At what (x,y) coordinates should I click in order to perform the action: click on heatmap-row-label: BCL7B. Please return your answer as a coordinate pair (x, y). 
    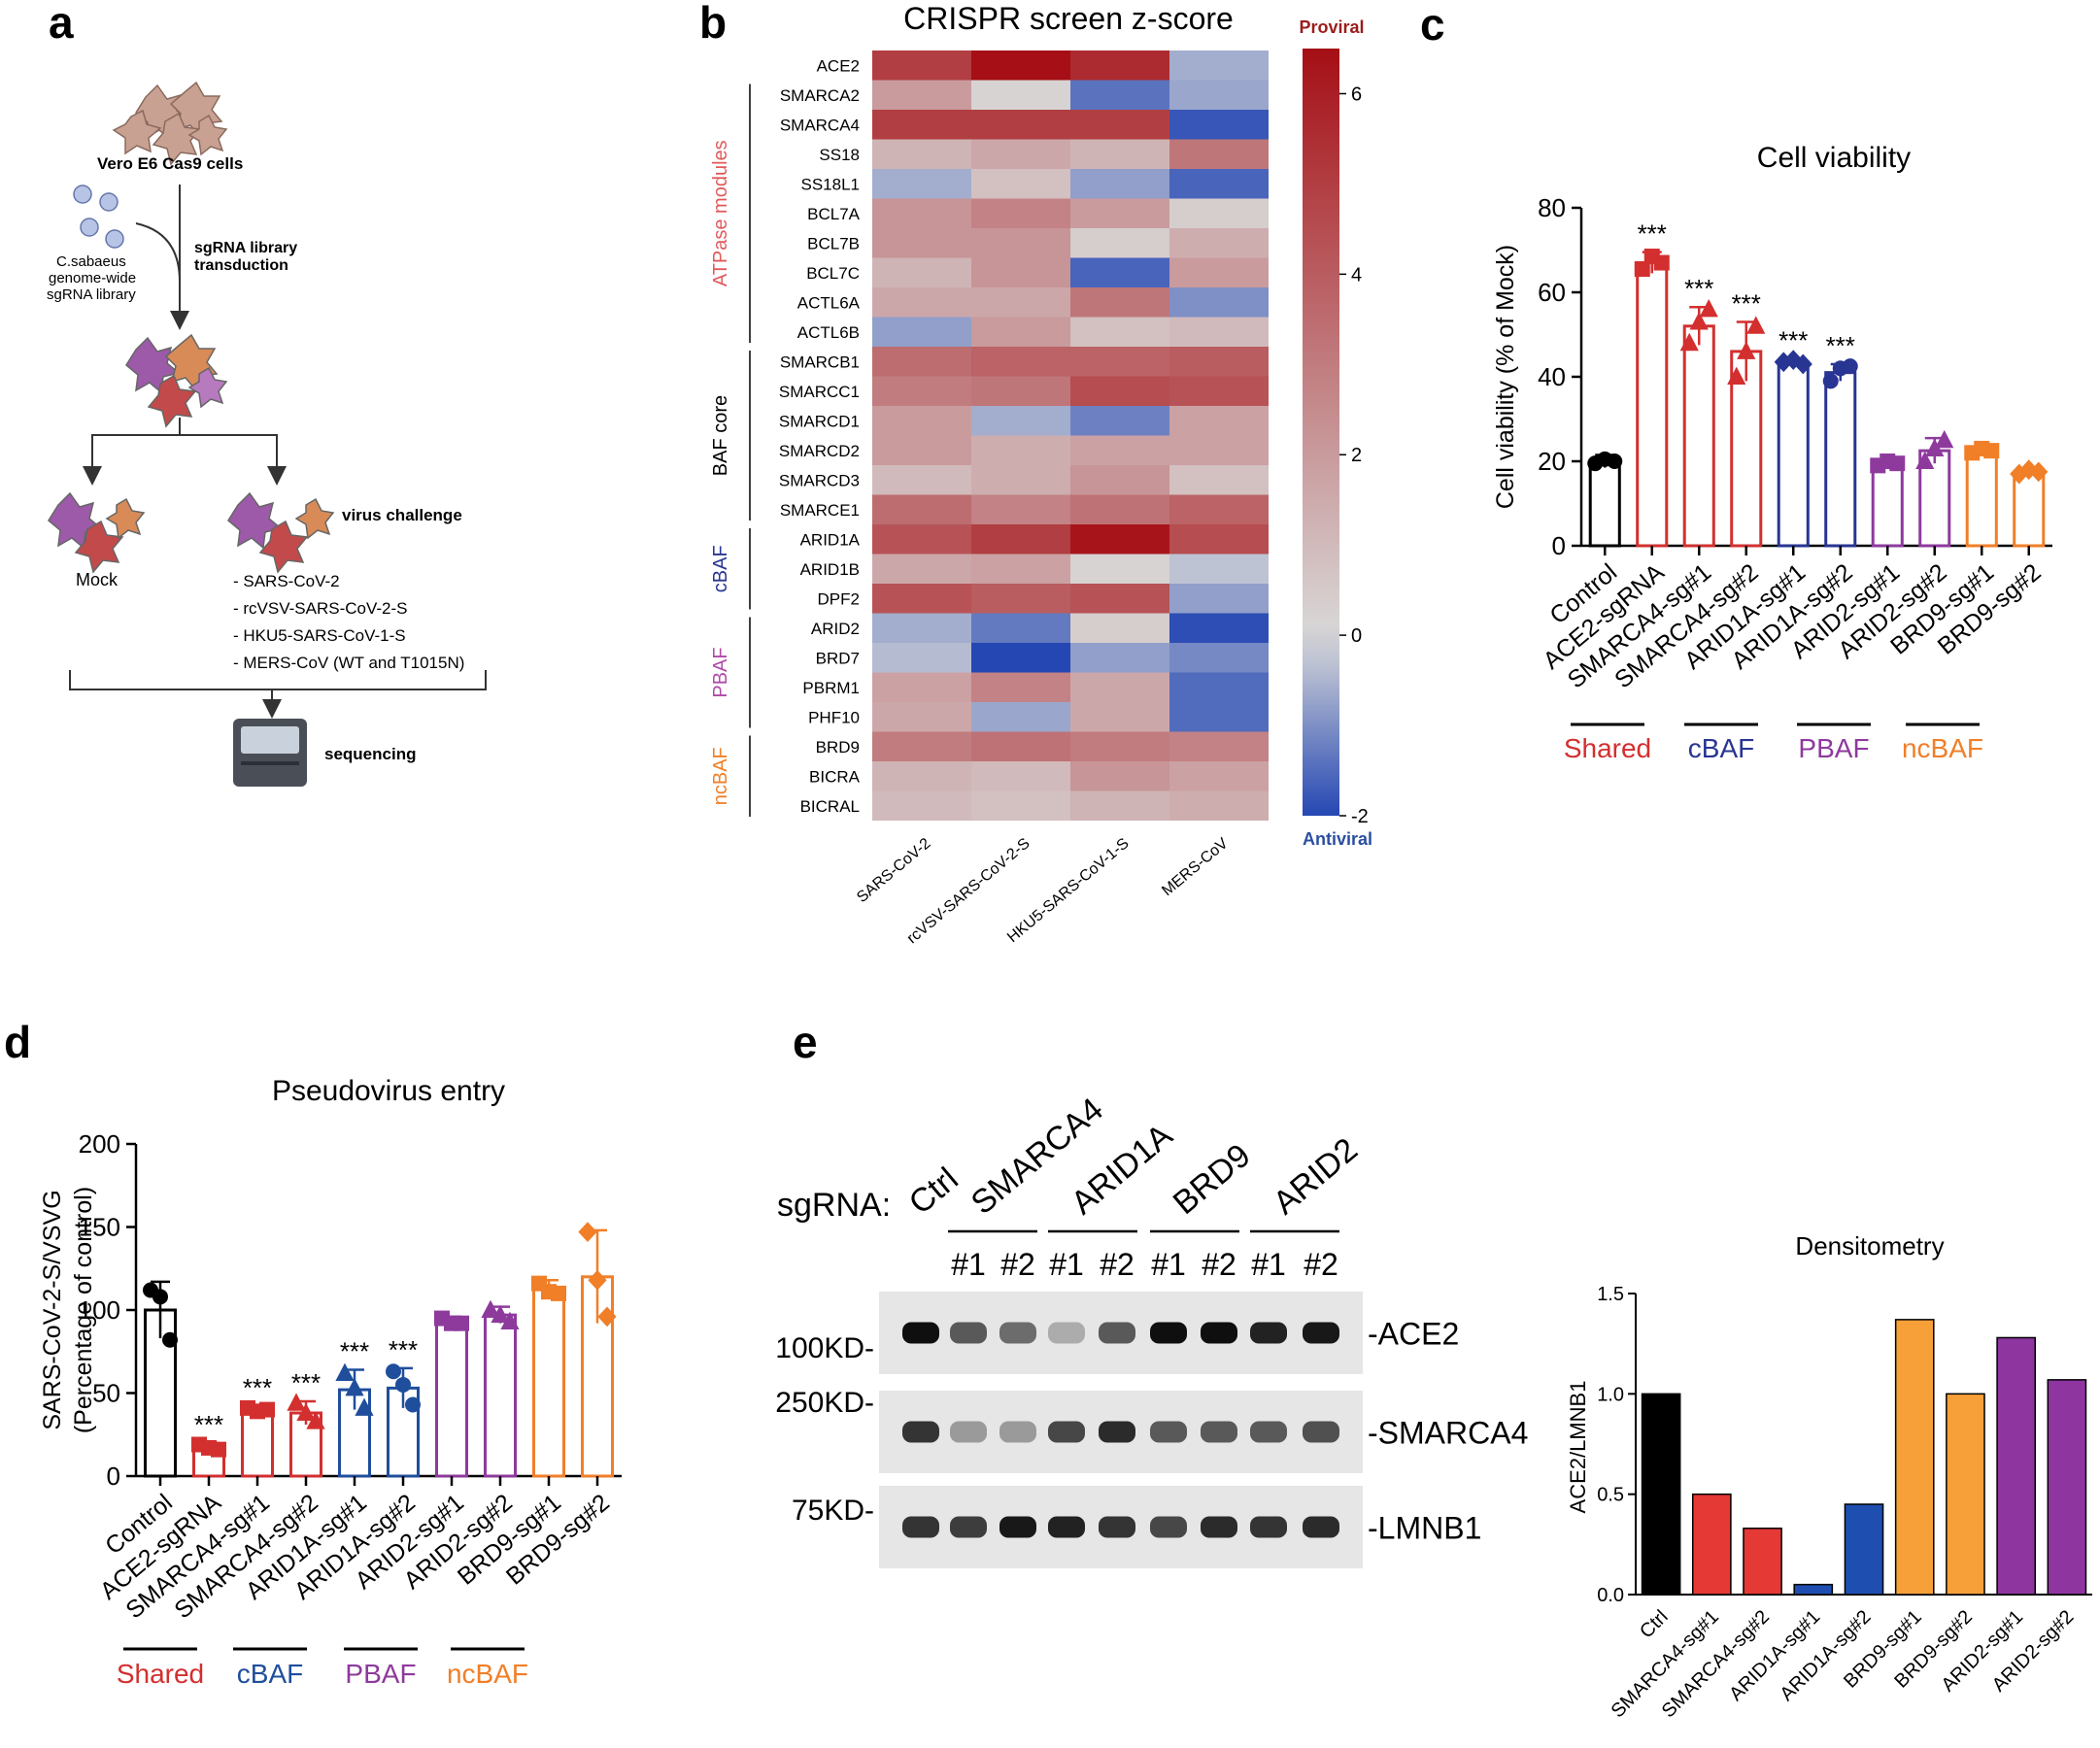
    Looking at the image, I should click on (833, 243).